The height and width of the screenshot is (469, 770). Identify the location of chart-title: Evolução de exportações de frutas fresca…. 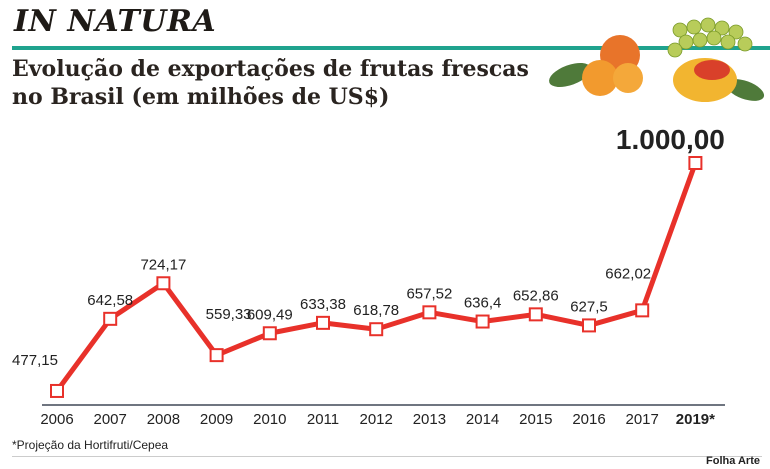
(270, 83).